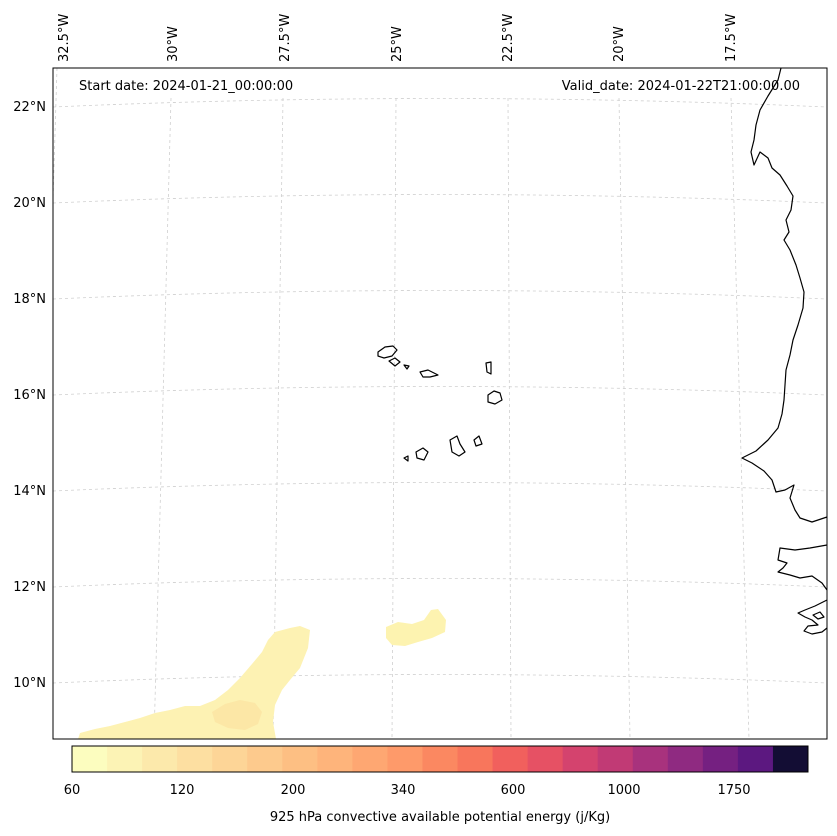 Image resolution: width=837 pixels, height=836 pixels. I want to click on brava-island, so click(406, 458).